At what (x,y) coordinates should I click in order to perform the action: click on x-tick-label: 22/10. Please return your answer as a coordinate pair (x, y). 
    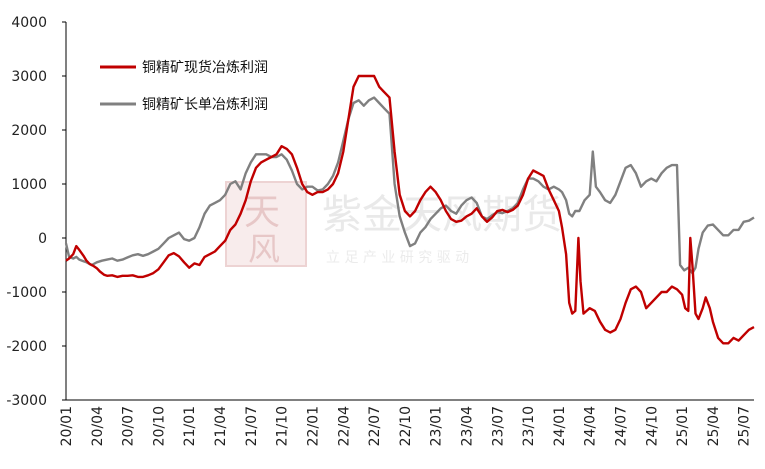
    Looking at the image, I should click on (406, 426).